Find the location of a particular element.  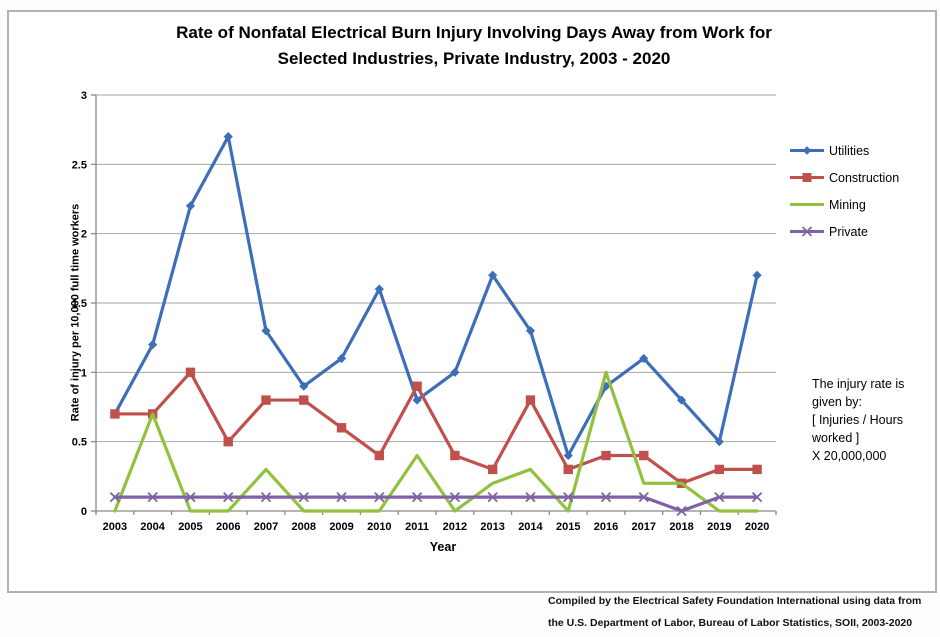

x-tick-label: 2013 is located at coordinates (492, 527).